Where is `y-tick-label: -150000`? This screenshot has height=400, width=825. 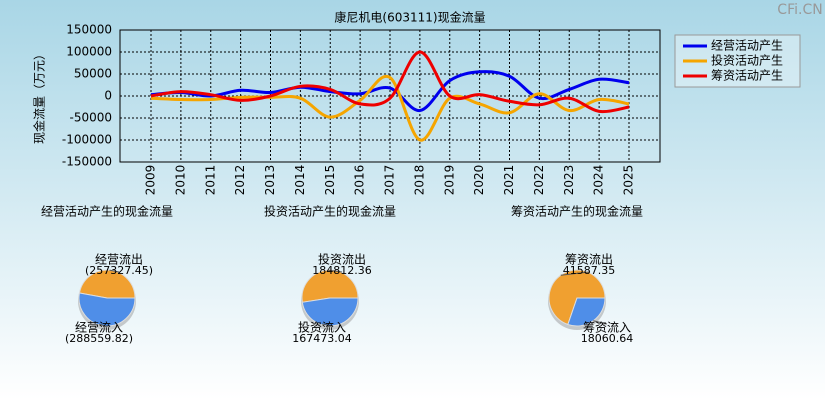
y-tick-label: -150000 is located at coordinates (87, 162).